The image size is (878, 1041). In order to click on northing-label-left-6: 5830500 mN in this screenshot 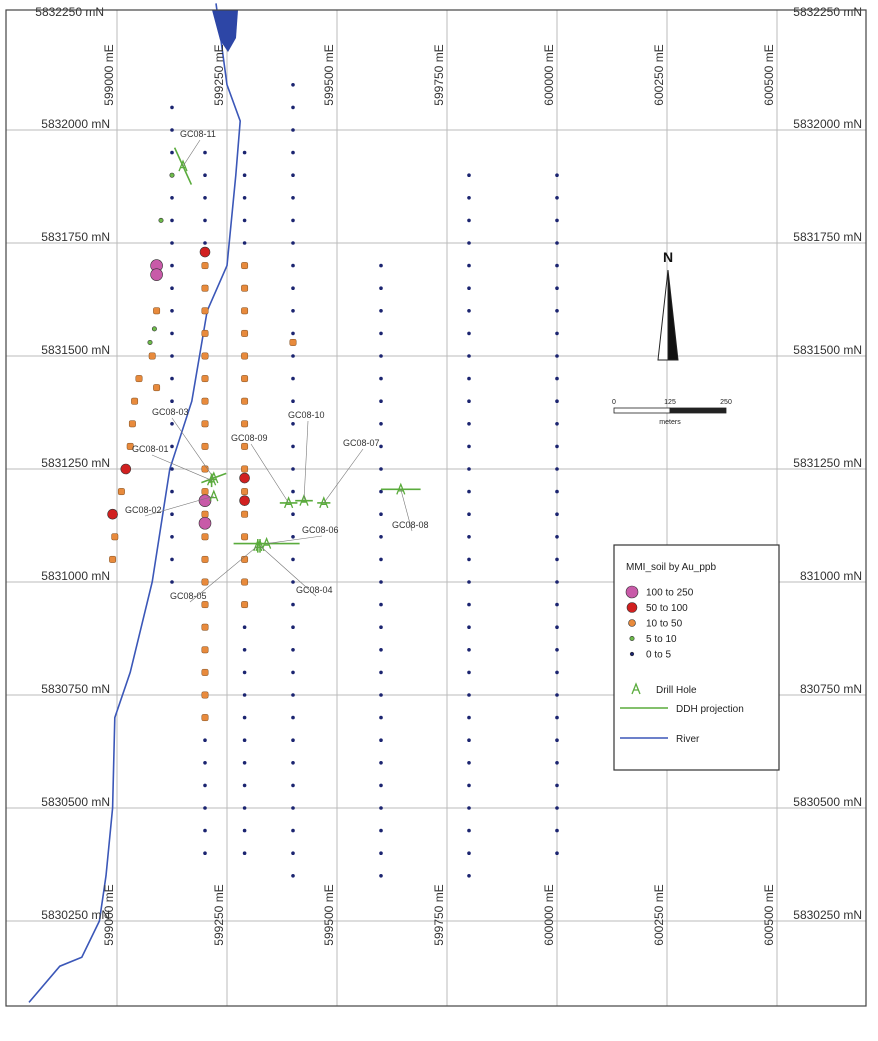, I will do `click(75, 802)`.